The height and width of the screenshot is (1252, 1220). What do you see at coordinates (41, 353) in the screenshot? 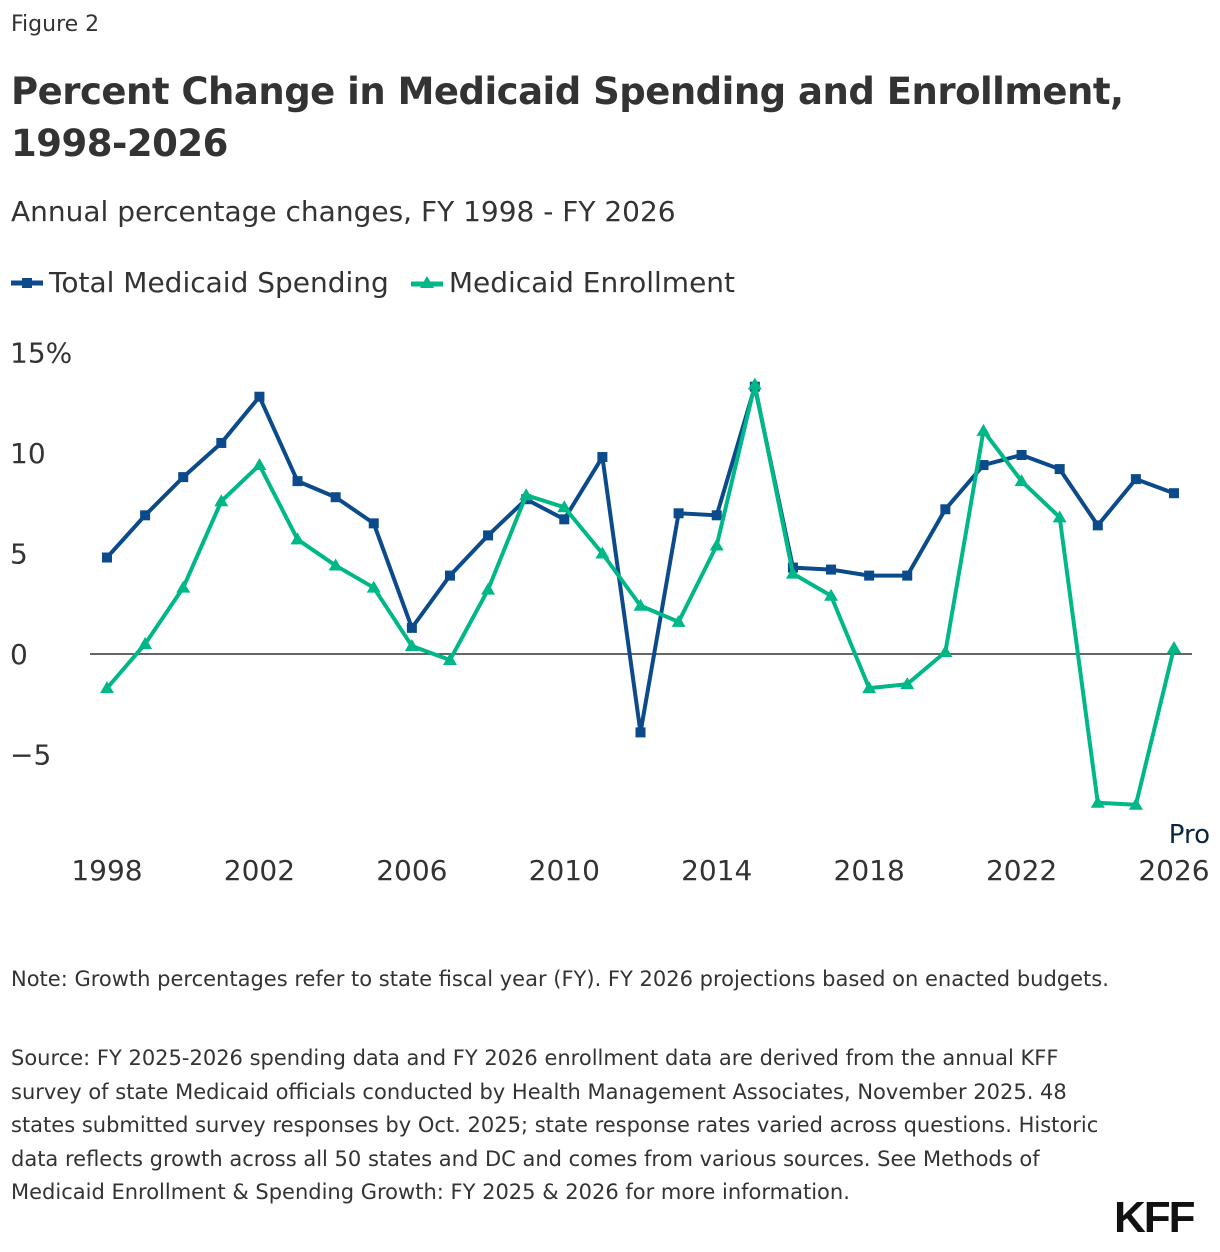
I see `y-tick-label: 15%` at bounding box center [41, 353].